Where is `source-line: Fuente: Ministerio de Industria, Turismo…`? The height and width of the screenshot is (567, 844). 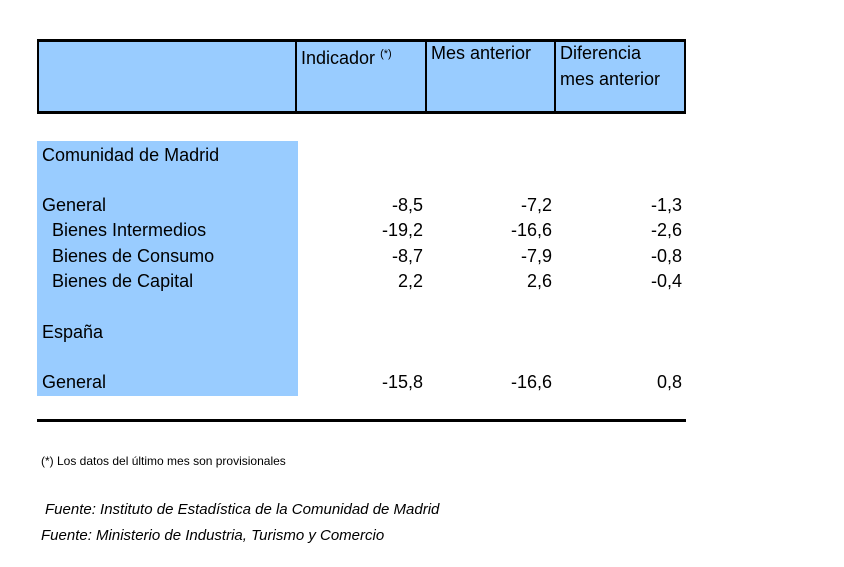 source-line: Fuente: Ministerio de Industria, Turismo… is located at coordinates (213, 535).